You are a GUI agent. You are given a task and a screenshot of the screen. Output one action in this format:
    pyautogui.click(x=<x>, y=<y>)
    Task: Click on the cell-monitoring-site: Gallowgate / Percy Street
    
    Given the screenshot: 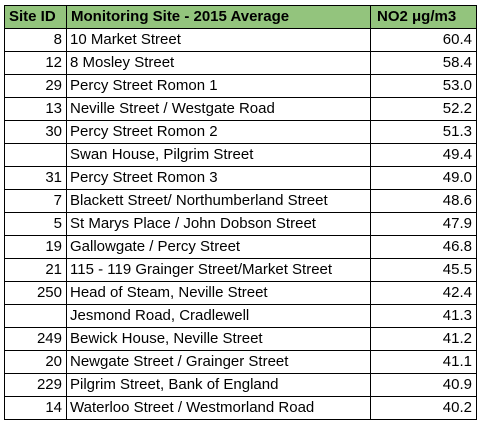 What is the action you would take?
    pyautogui.click(x=218, y=247)
    